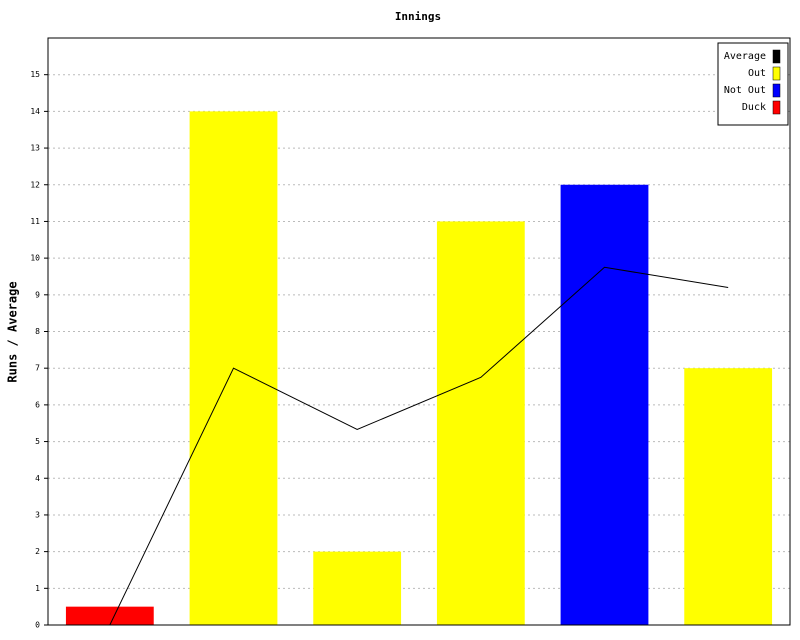  I want to click on y-tick-label: 11, so click(35, 221).